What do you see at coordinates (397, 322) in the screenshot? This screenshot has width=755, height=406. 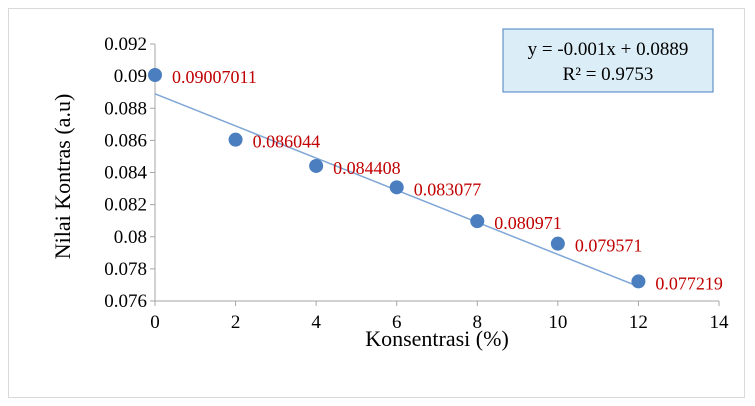 I see `x-tick-label: 6` at bounding box center [397, 322].